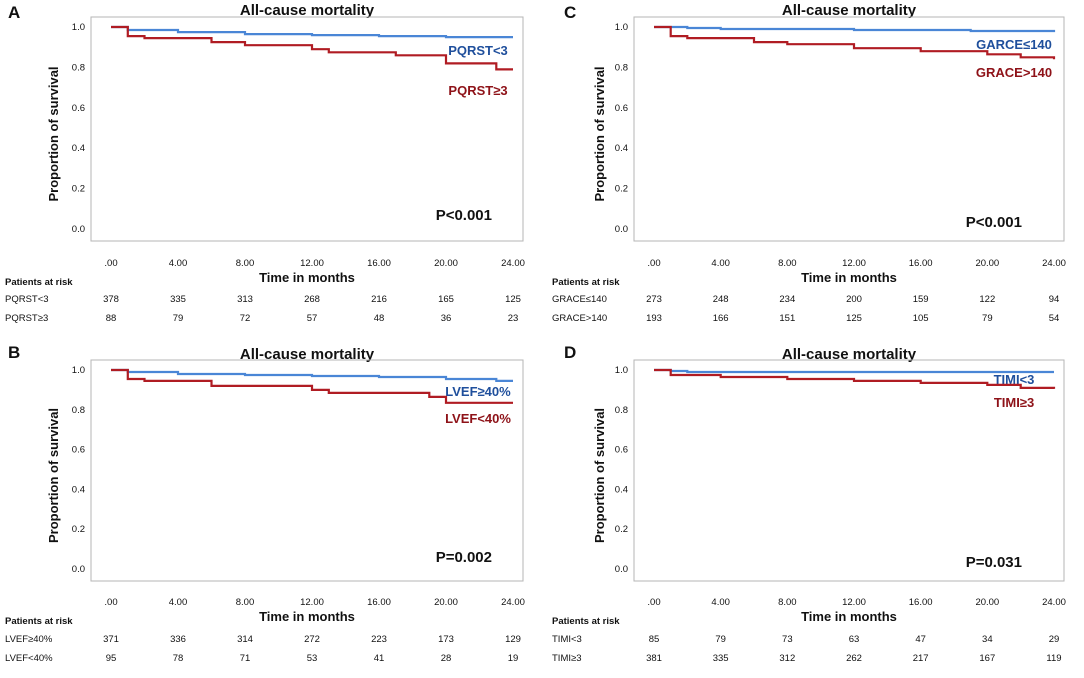  What do you see at coordinates (513, 658) in the screenshot?
I see `risk-count: 19` at bounding box center [513, 658].